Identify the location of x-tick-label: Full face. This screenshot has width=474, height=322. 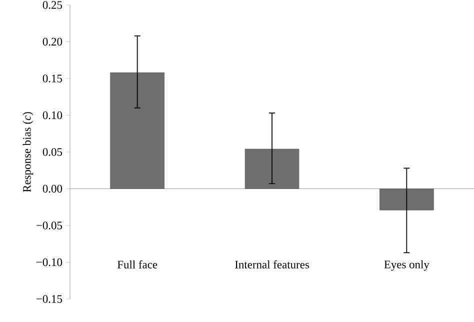
(137, 264).